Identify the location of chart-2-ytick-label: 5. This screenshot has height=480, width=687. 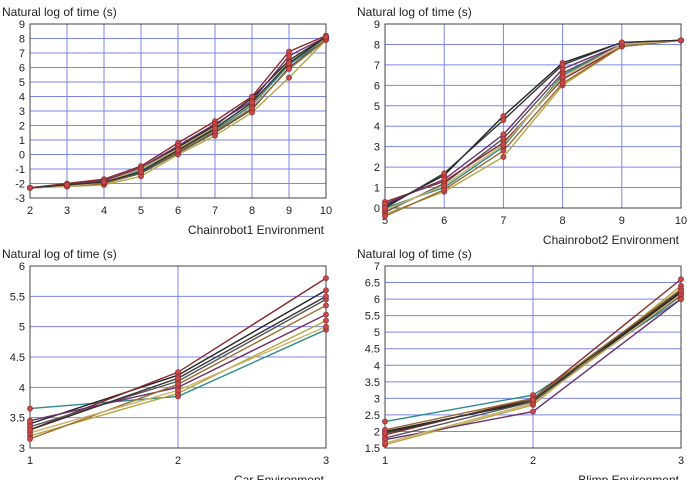
(22, 328).